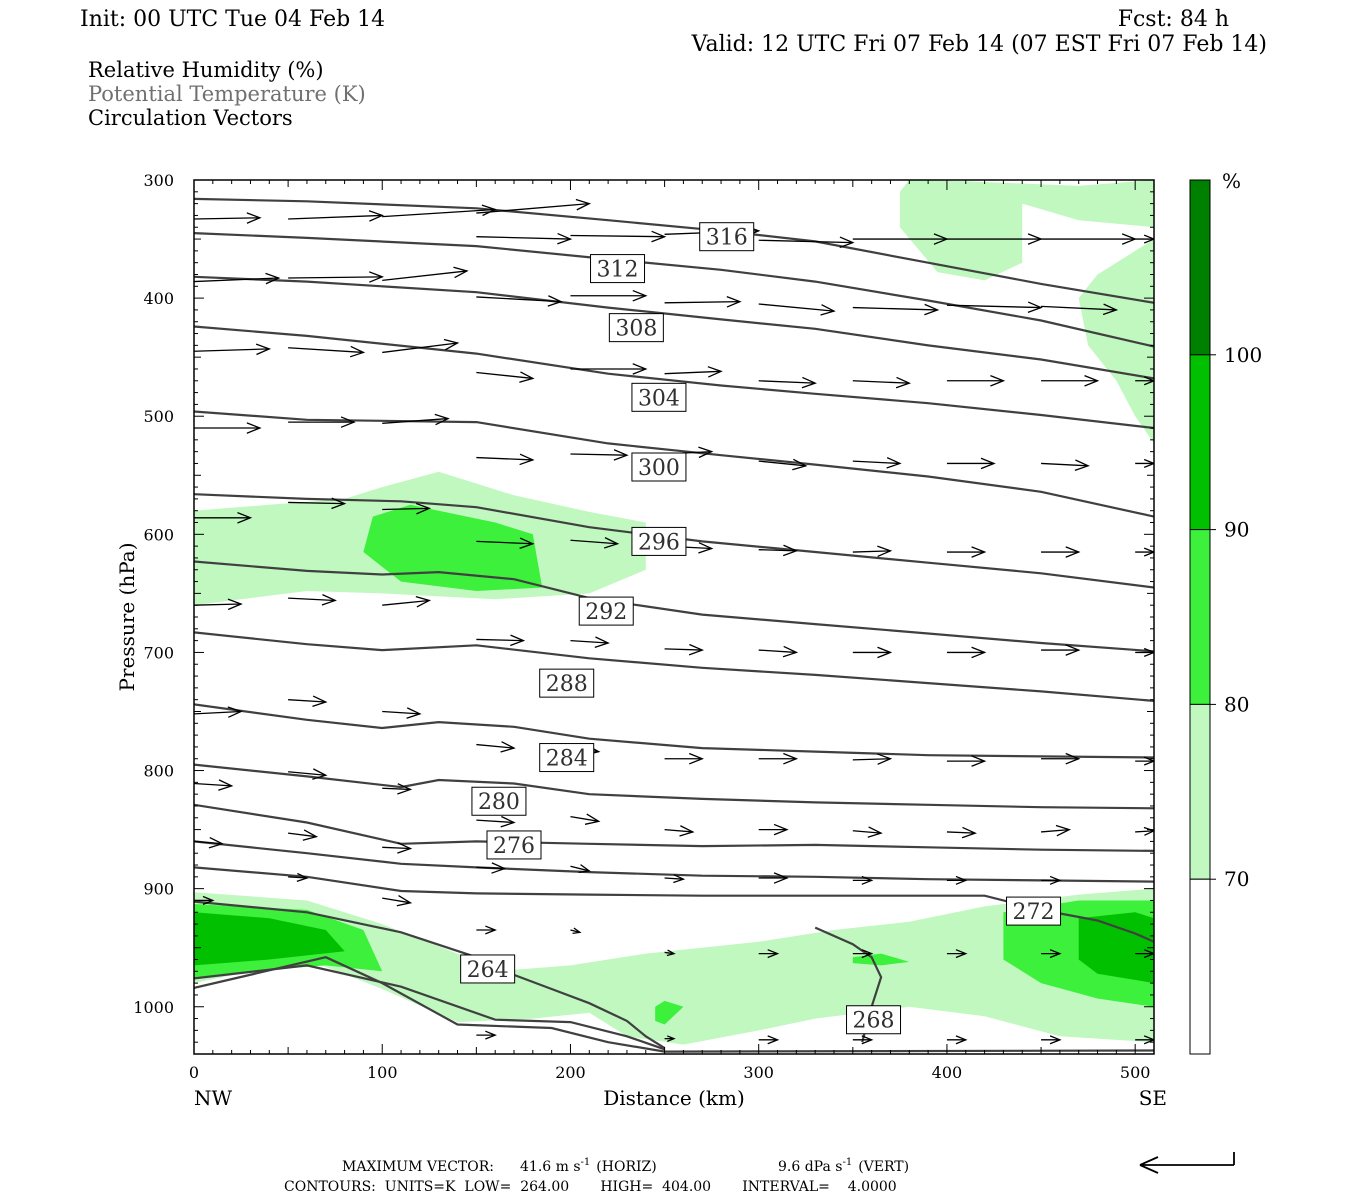 This screenshot has width=1350, height=1200. What do you see at coordinates (947, 1072) in the screenshot?
I see `x-tick-label: 400` at bounding box center [947, 1072].